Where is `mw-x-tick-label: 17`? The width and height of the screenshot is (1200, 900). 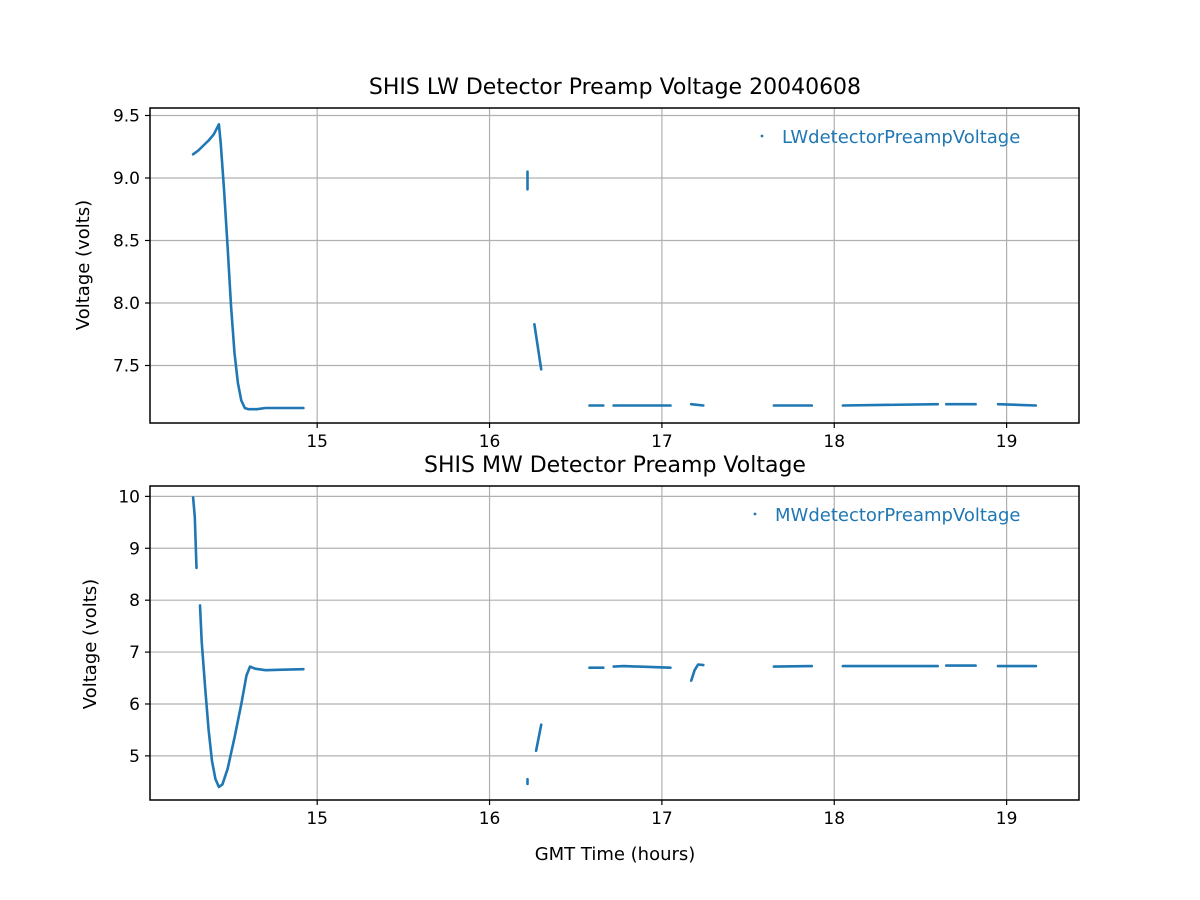
mw-x-tick-label: 17 is located at coordinates (662, 819).